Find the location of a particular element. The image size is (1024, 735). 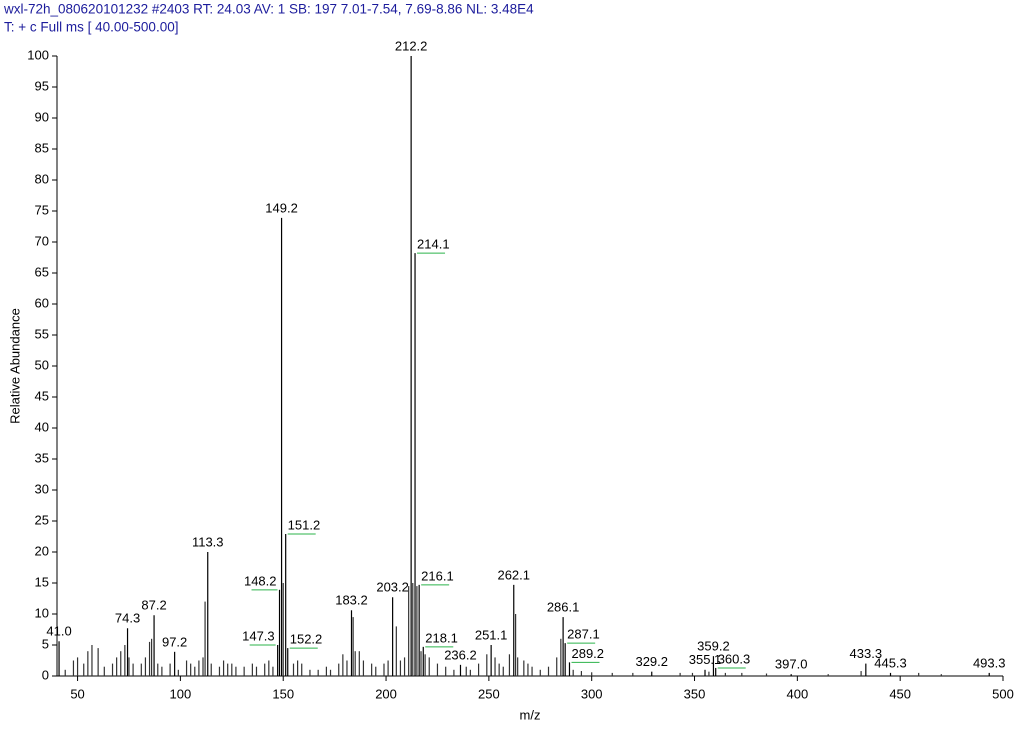

y-tick-label: 80 is located at coordinates (42, 178).